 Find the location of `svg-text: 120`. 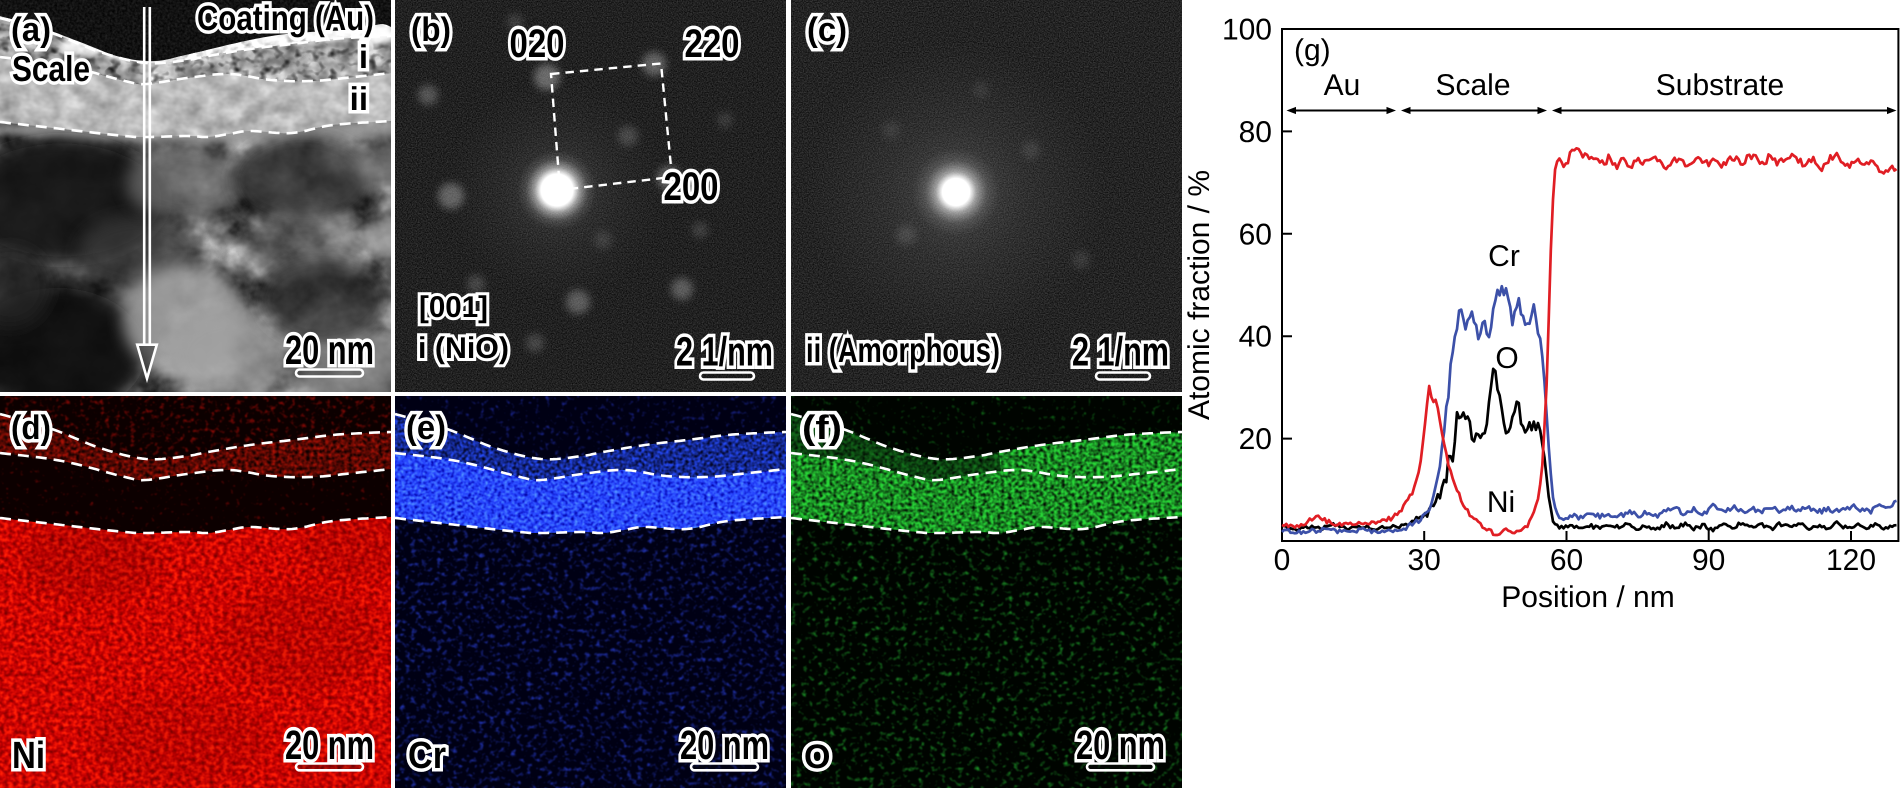

svg-text: 120 is located at coordinates (1851, 560).